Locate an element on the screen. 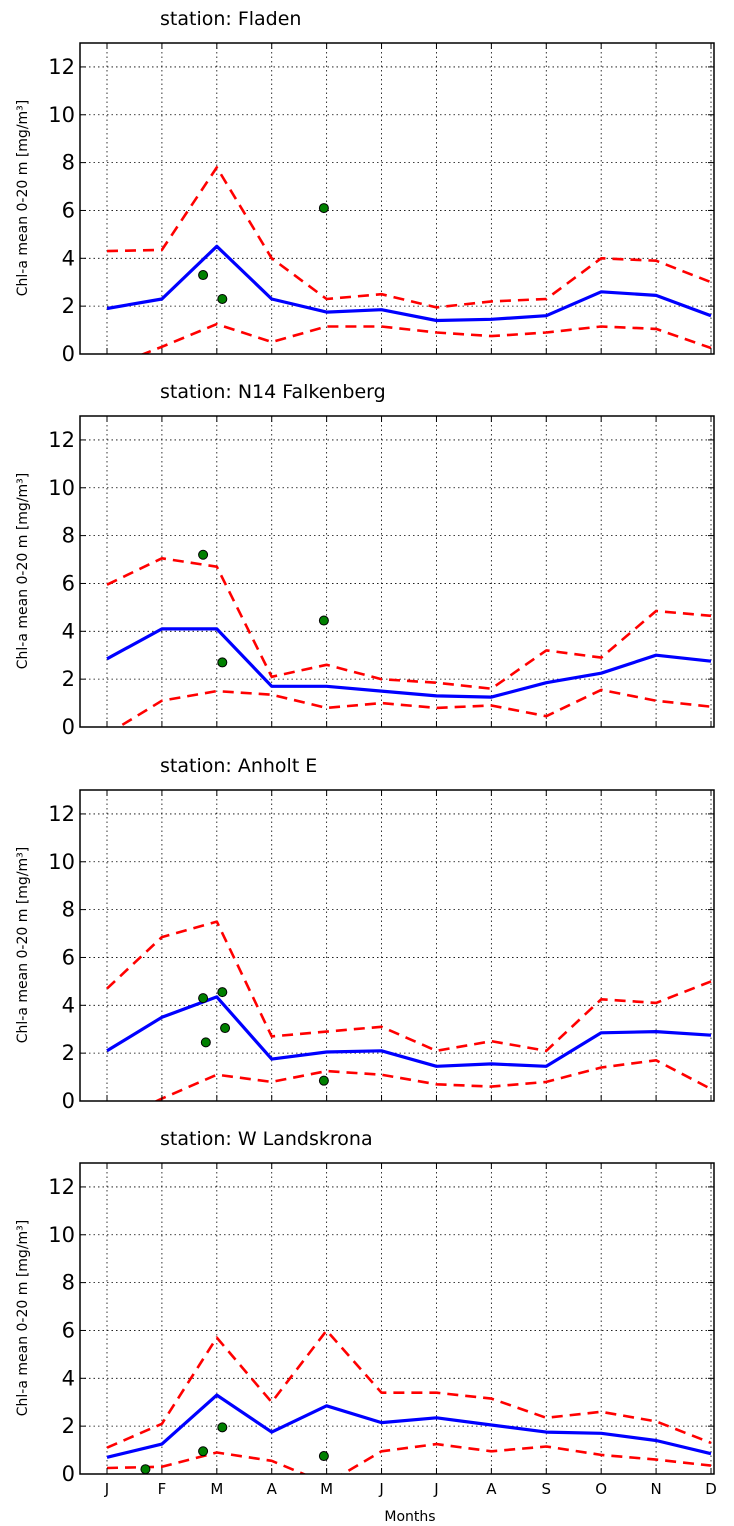 This screenshot has height=1526, width=734. x-tick-label: D is located at coordinates (711, 1489).